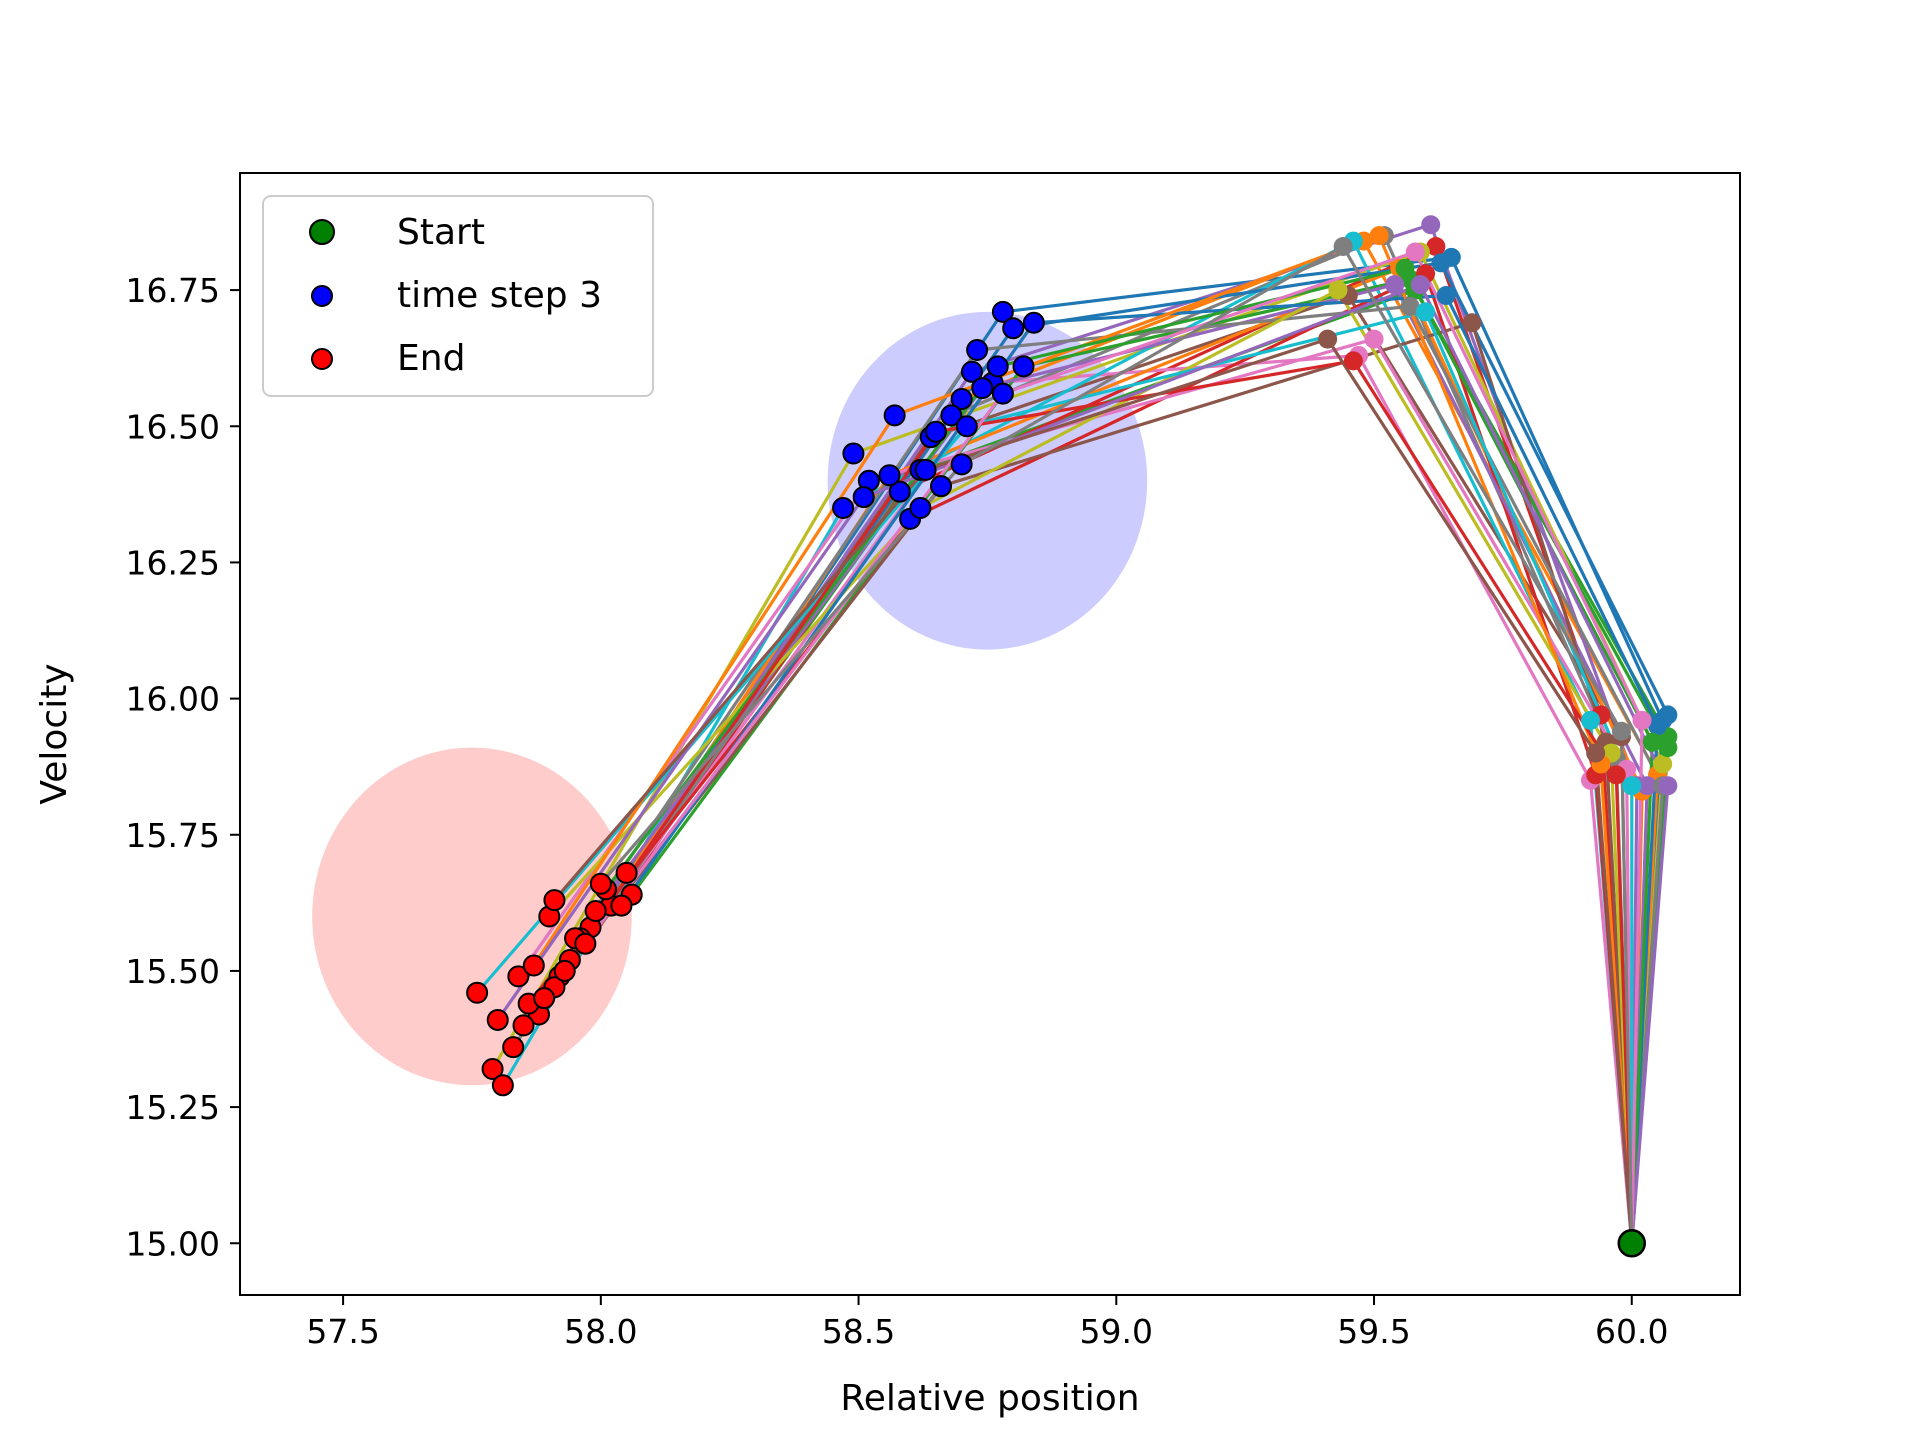  What do you see at coordinates (173, 290) in the screenshot?
I see `y-tick-label-7: 16.75` at bounding box center [173, 290].